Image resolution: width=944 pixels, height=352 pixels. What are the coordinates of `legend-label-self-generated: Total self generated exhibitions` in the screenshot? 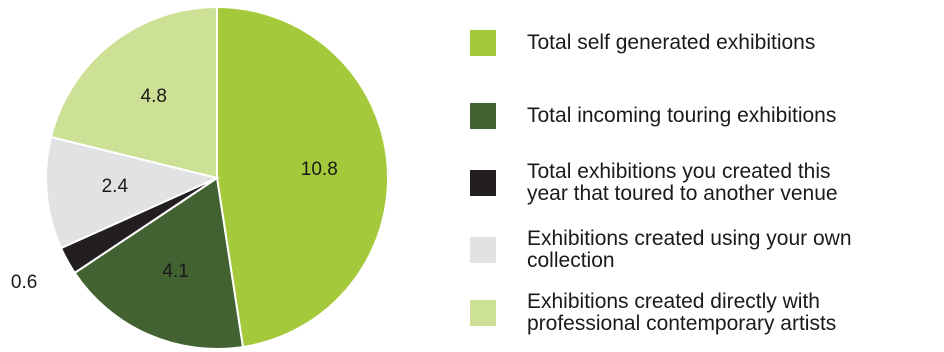 It's located at (671, 42).